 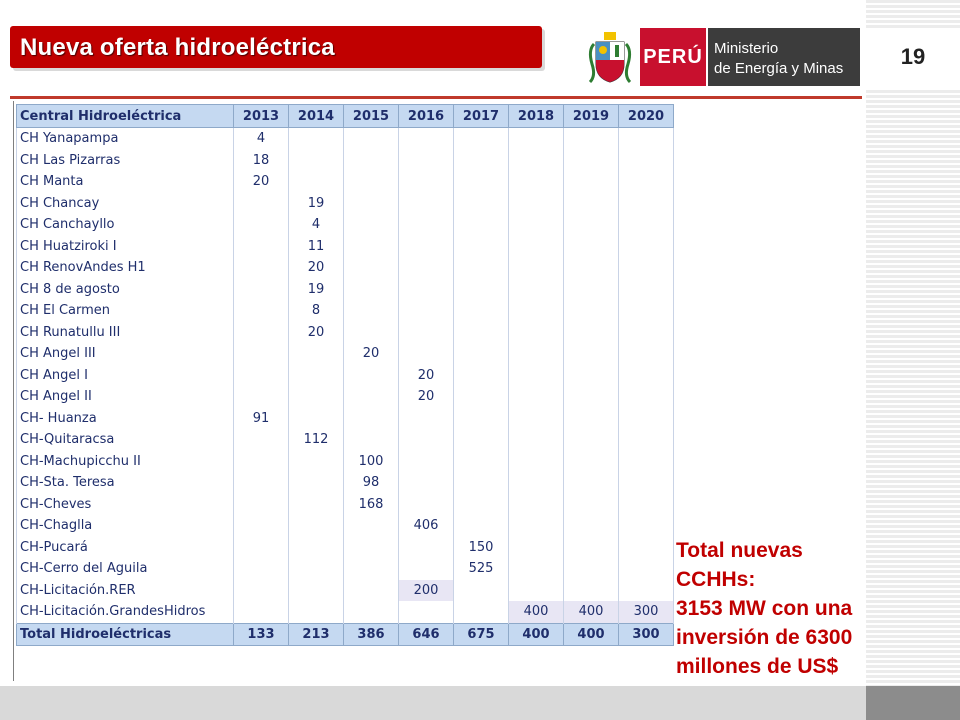 I want to click on table-row: CH-Sta. Teresa 98, so click(x=345, y=483).